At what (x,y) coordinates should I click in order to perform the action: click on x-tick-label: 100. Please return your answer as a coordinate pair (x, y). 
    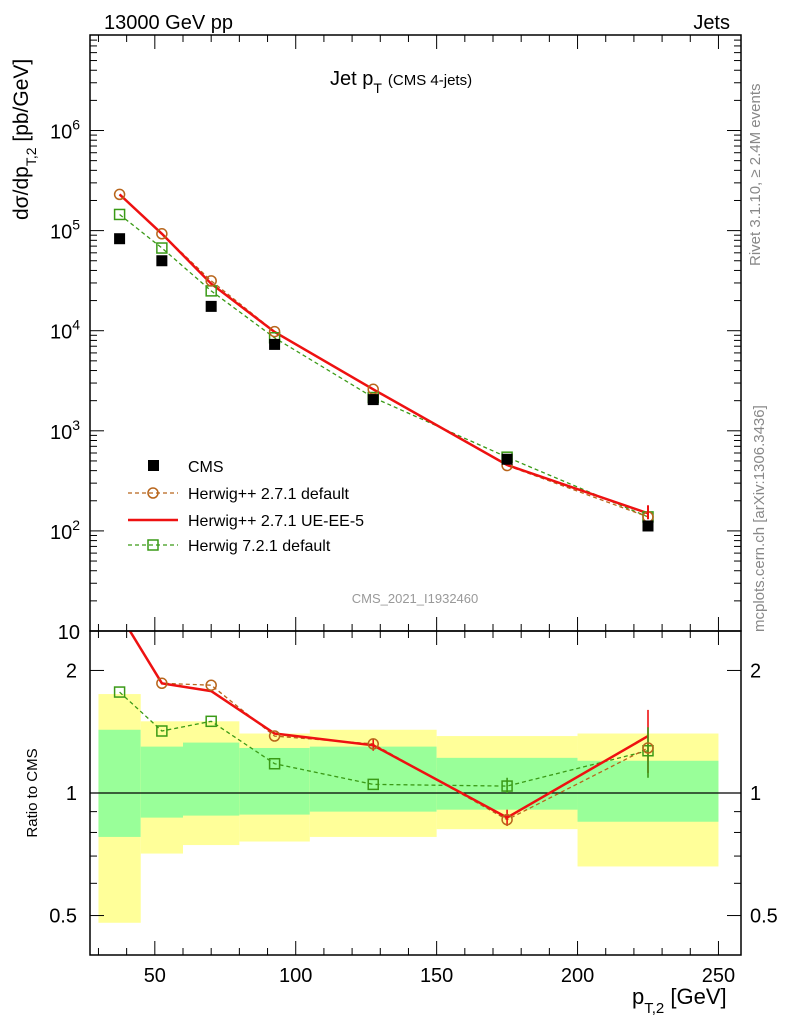
    Looking at the image, I should click on (295, 976).